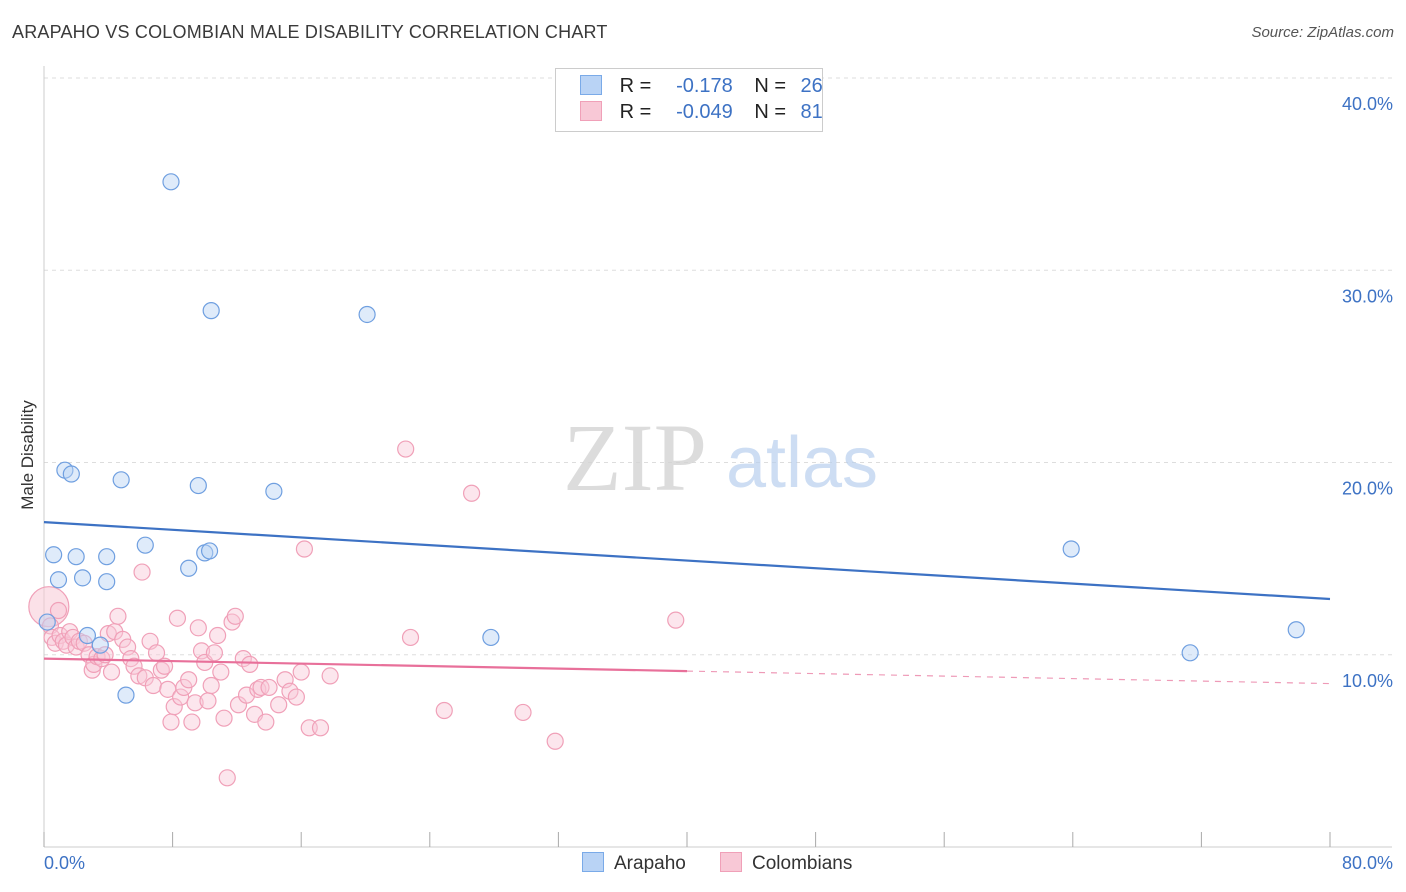 This screenshot has width=1406, height=892. I want to click on y-tick-label: 30.0%, so click(1367, 296).